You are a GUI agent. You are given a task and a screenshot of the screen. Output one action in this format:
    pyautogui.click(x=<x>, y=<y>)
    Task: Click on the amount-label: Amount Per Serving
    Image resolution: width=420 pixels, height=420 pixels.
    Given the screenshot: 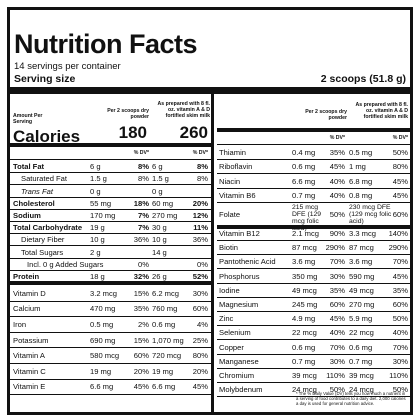 What is the action you would take?
    pyautogui.click(x=28, y=119)
    